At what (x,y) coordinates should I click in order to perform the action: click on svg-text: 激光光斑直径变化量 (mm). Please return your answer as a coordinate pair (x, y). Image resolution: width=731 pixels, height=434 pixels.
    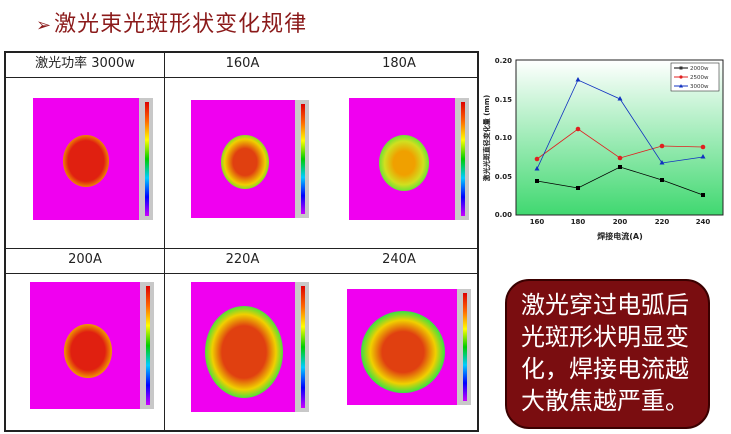
    Looking at the image, I should click on (486, 138).